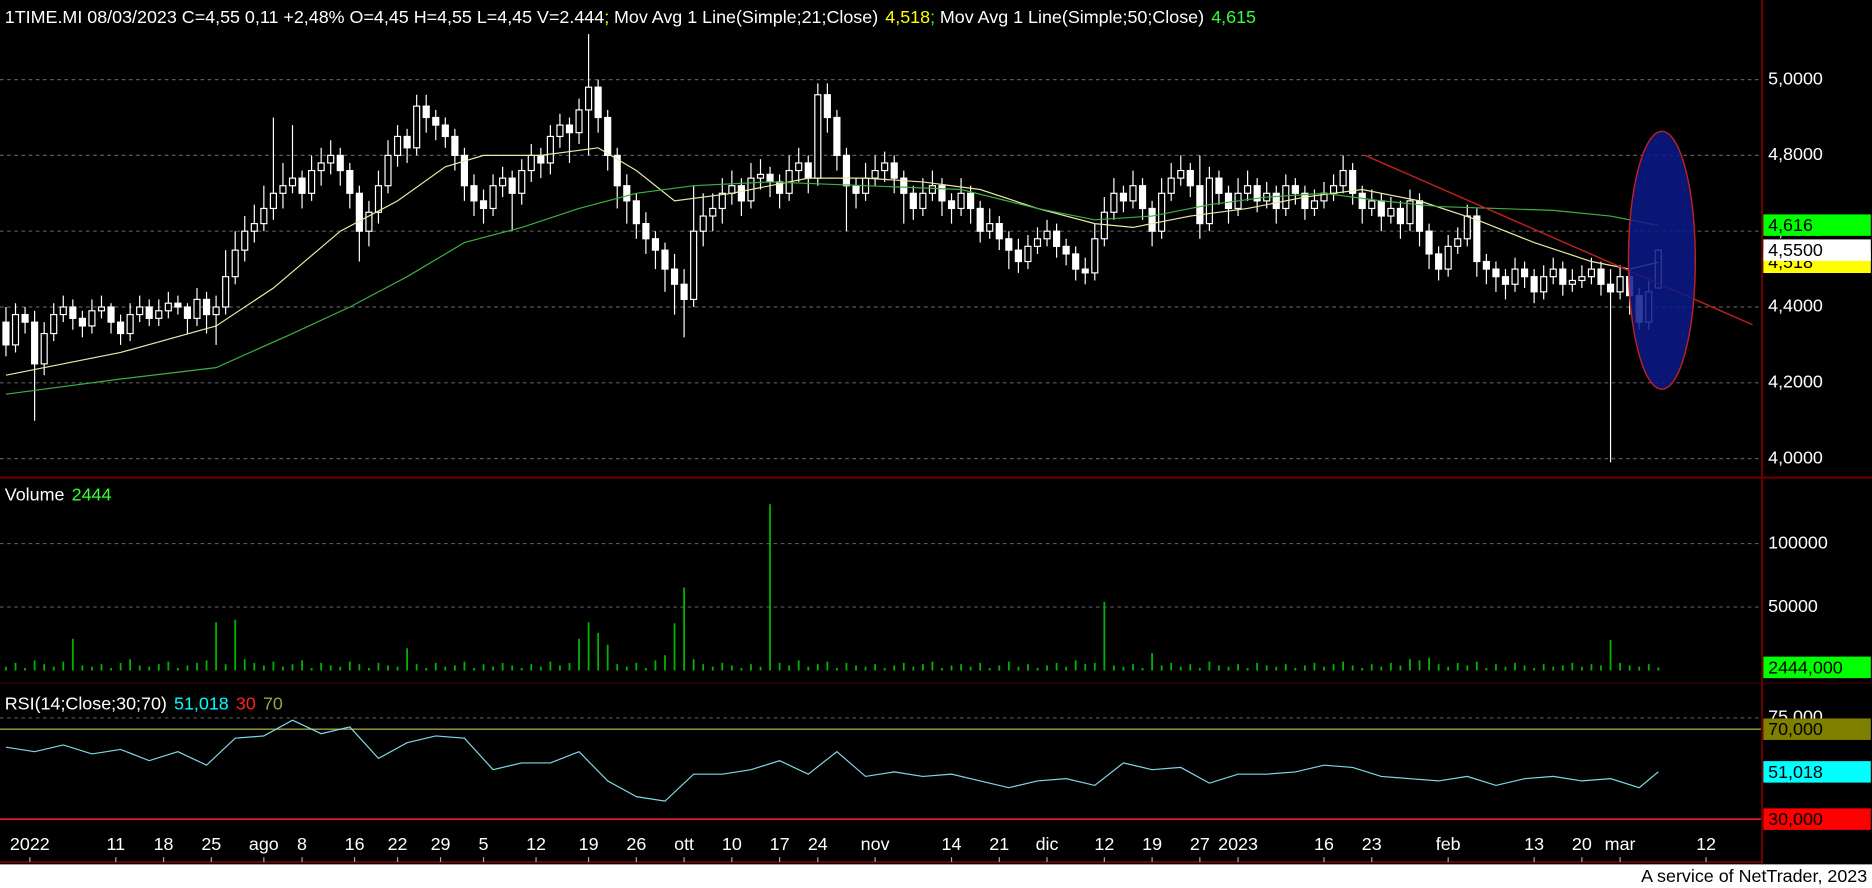  What do you see at coordinates (1152, 844) in the screenshot?
I see `x-tick-label: 19` at bounding box center [1152, 844].